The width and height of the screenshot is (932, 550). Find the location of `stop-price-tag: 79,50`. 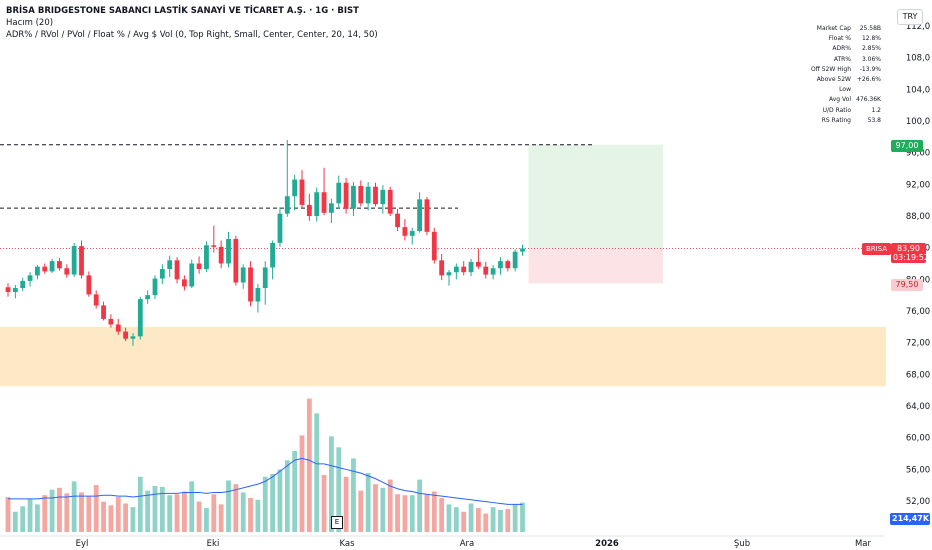

stop-price-tag: 79,50 is located at coordinates (907, 285).